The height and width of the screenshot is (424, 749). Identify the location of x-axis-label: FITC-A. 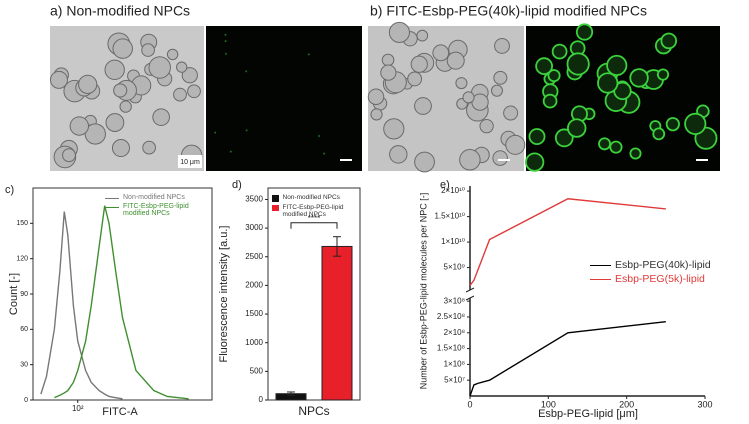
(120, 412).